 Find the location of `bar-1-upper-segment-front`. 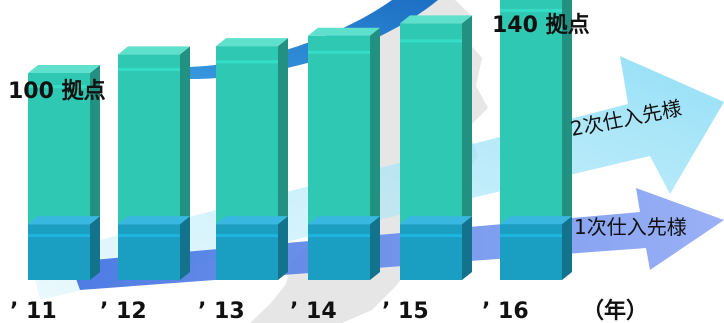

bar-1-upper-segment-front is located at coordinates (59, 149).